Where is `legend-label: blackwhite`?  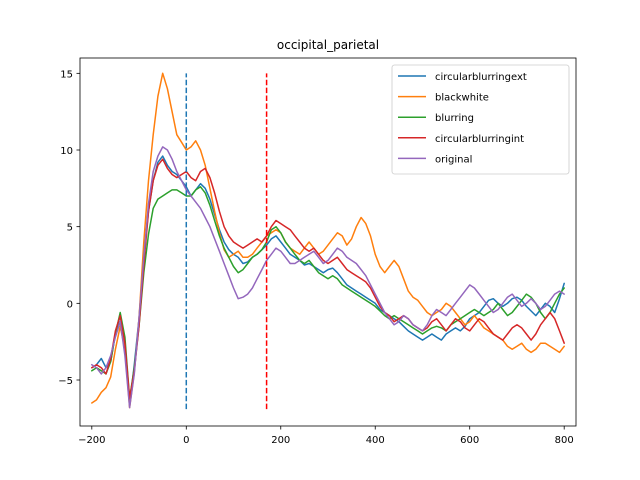
legend-label: blackwhite is located at coordinates (462, 98).